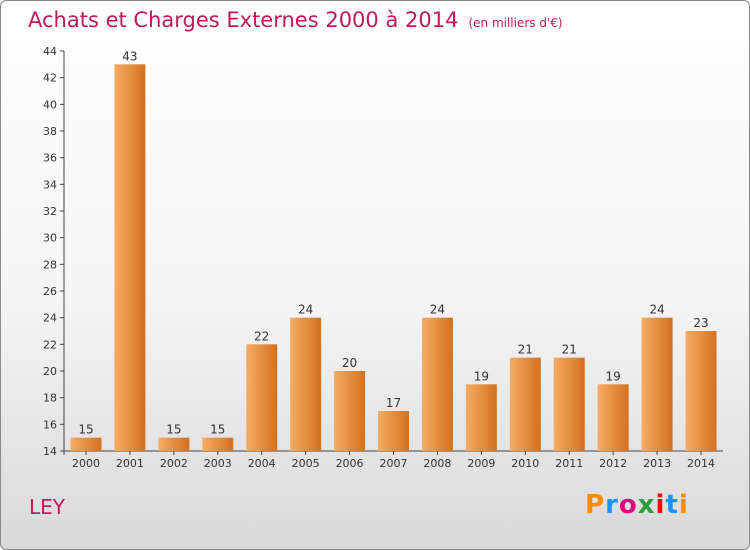 The height and width of the screenshot is (550, 750). Describe the element at coordinates (50, 51) in the screenshot. I see `y-tick-label: 44` at that location.